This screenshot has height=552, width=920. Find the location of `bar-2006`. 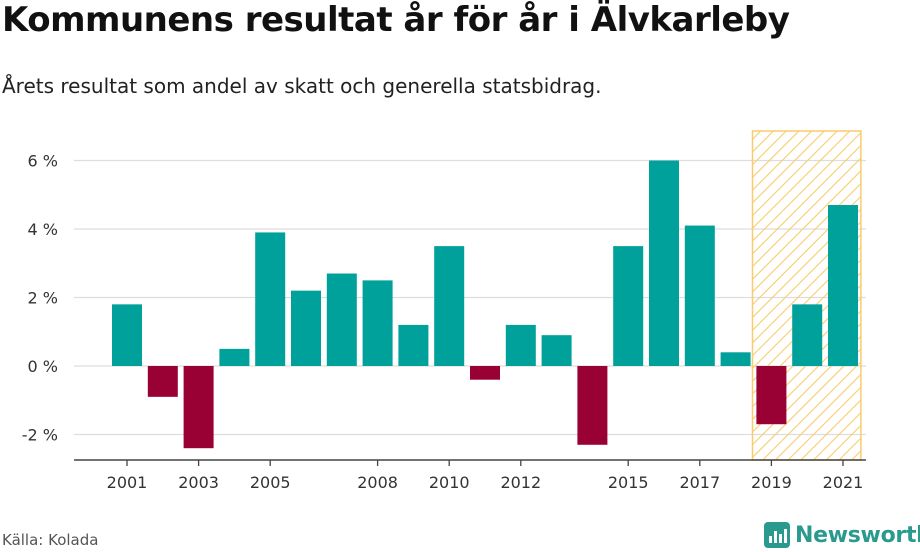

bar-2006 is located at coordinates (306, 328).